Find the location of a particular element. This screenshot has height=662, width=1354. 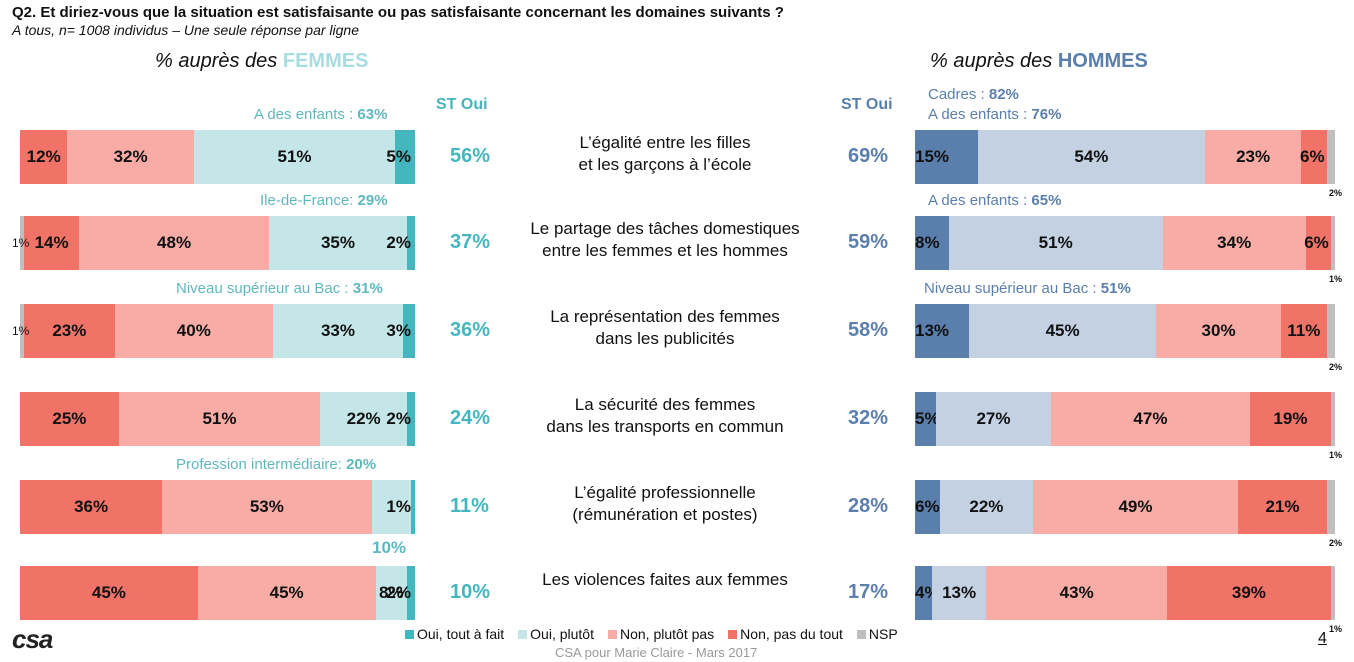

men-data-label: 13% is located at coordinates (959, 592).